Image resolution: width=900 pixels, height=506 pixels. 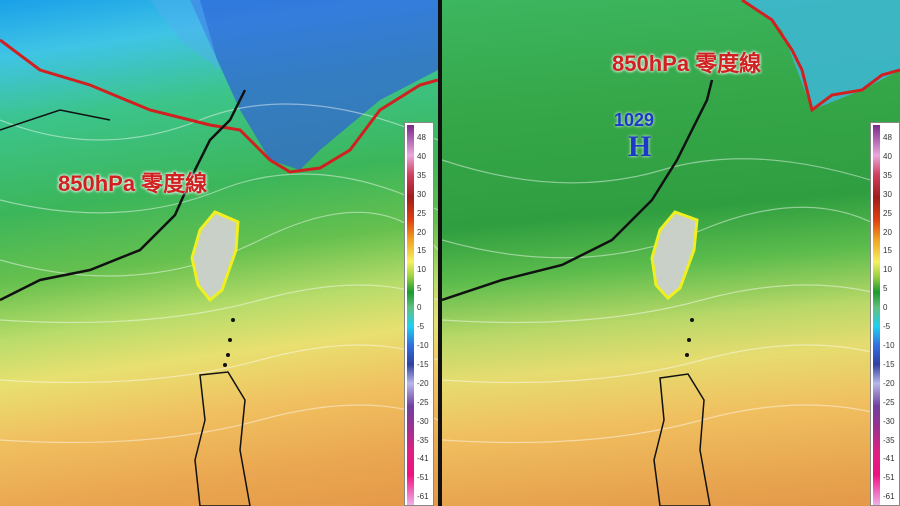 What do you see at coordinates (640, 146) in the screenshot?
I see `high-pressure-symbol: H` at bounding box center [640, 146].